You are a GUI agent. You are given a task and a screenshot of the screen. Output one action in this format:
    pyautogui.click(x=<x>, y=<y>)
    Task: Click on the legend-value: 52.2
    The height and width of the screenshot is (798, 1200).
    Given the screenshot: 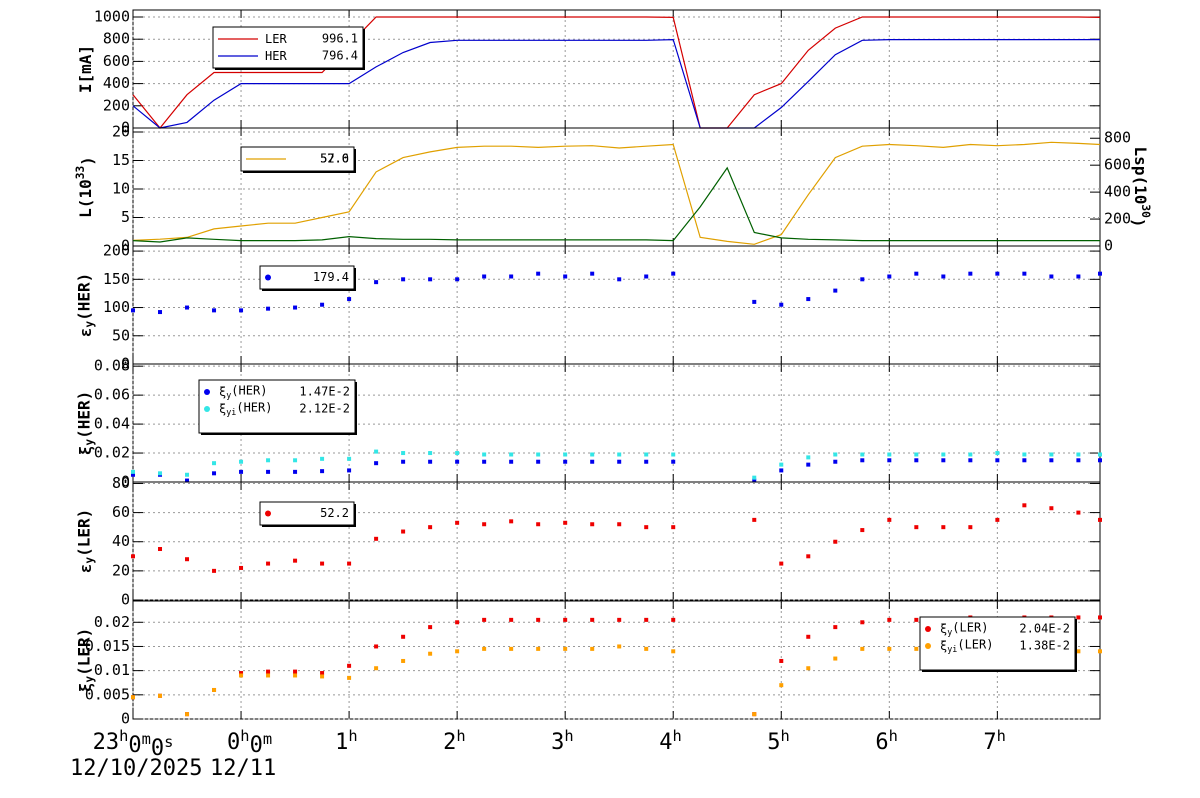 What is the action you would take?
    pyautogui.click(x=334, y=513)
    